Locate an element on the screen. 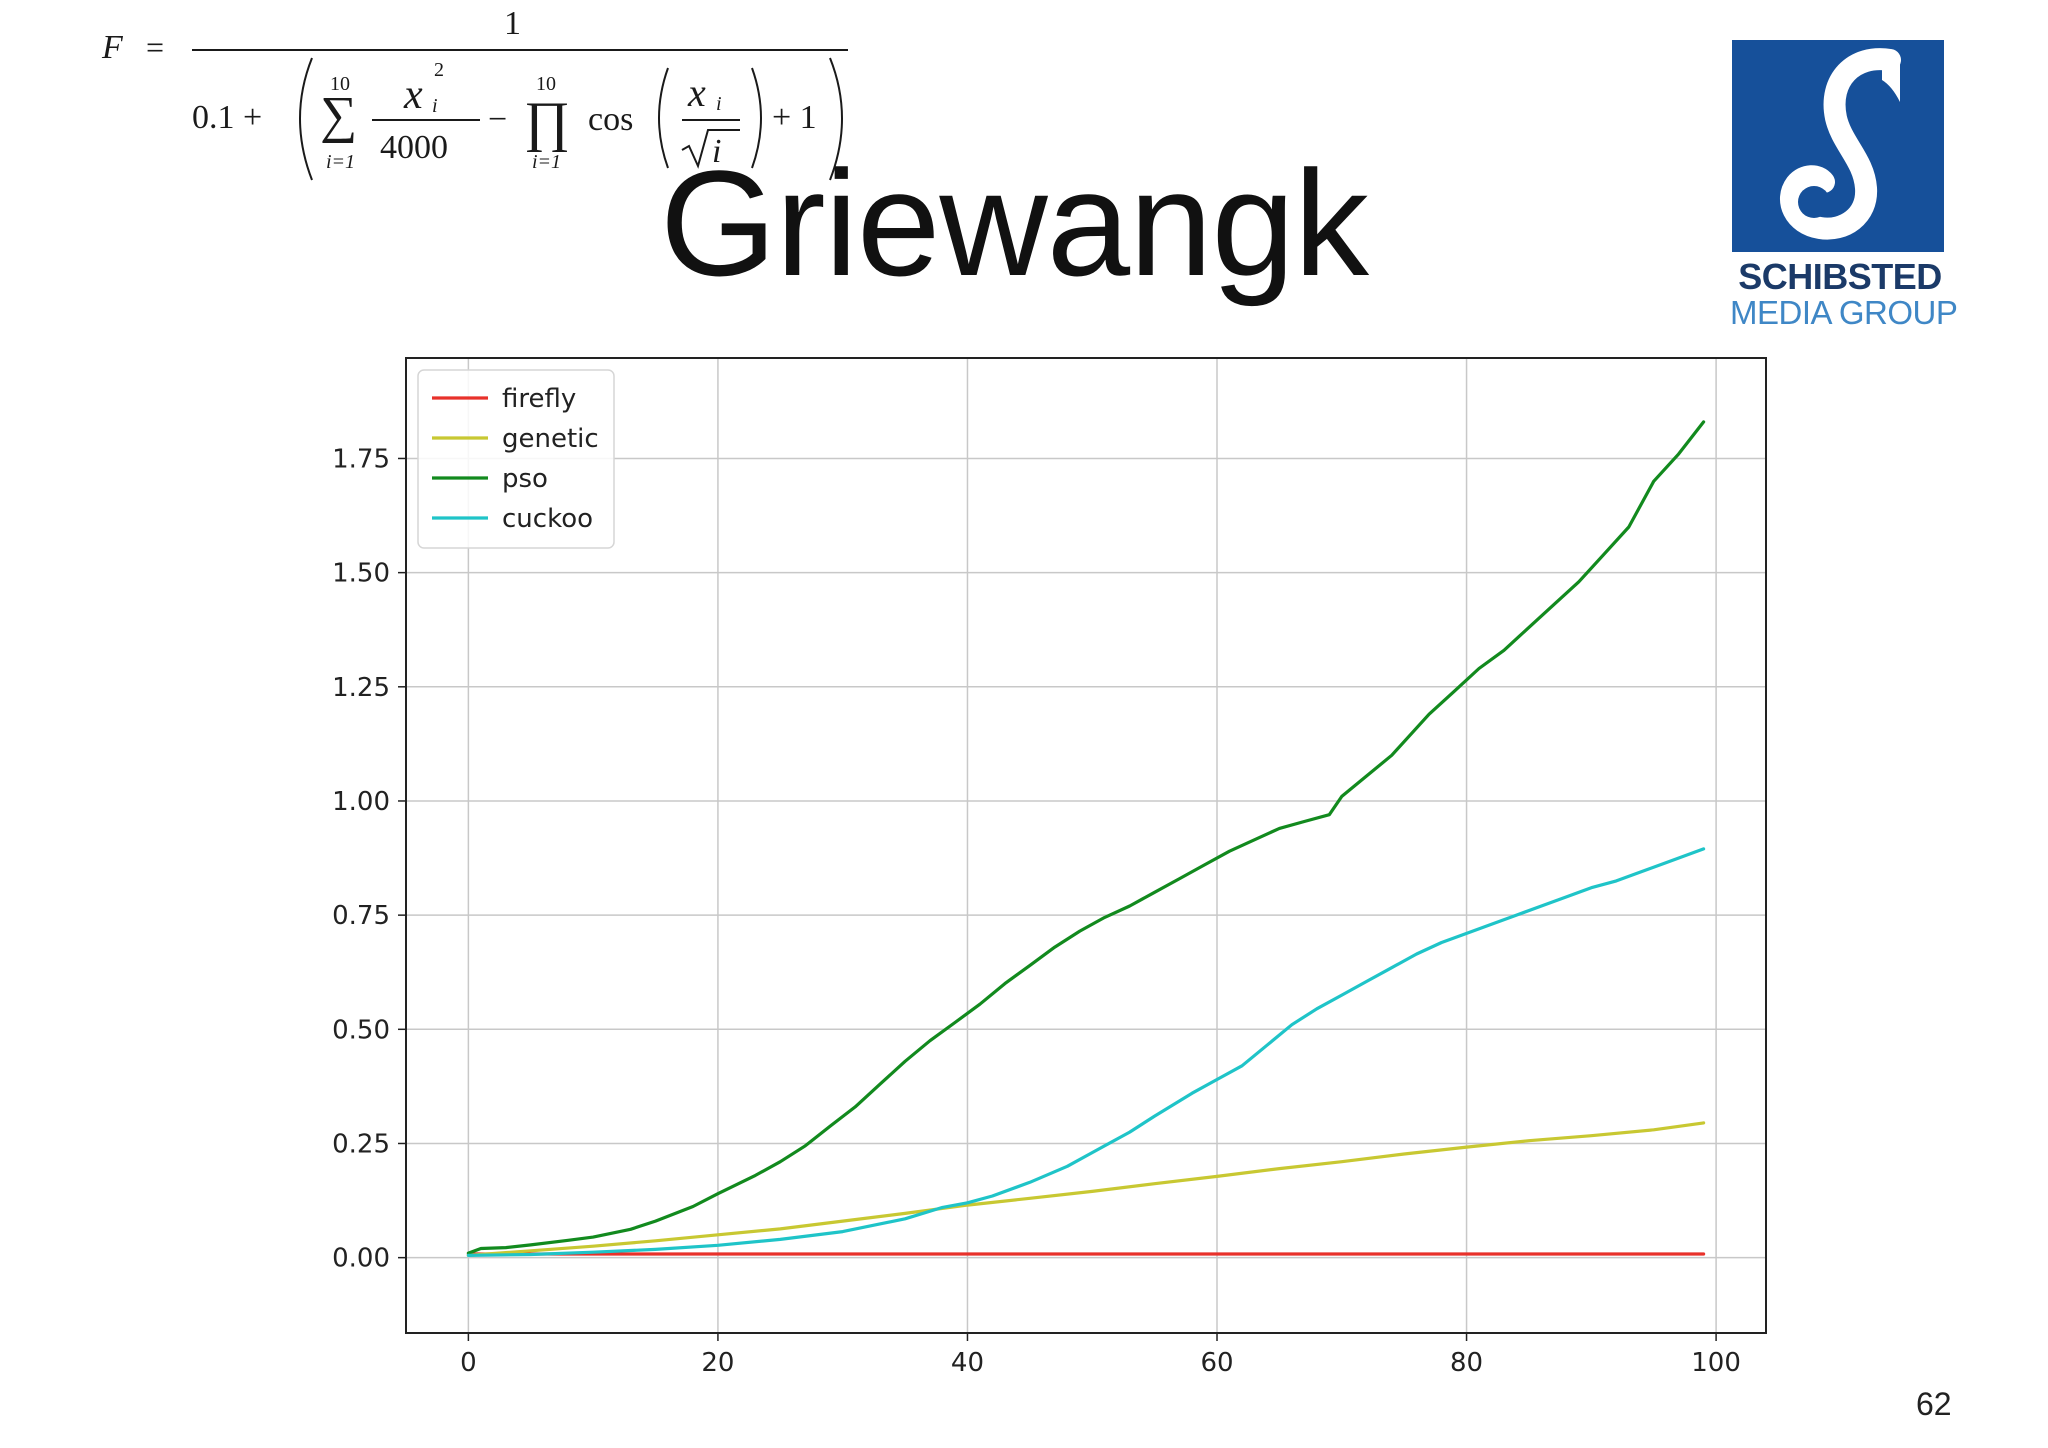 The width and height of the screenshot is (2048, 1448). legend: firefly genetic pso cuckoo is located at coordinates (516, 459).